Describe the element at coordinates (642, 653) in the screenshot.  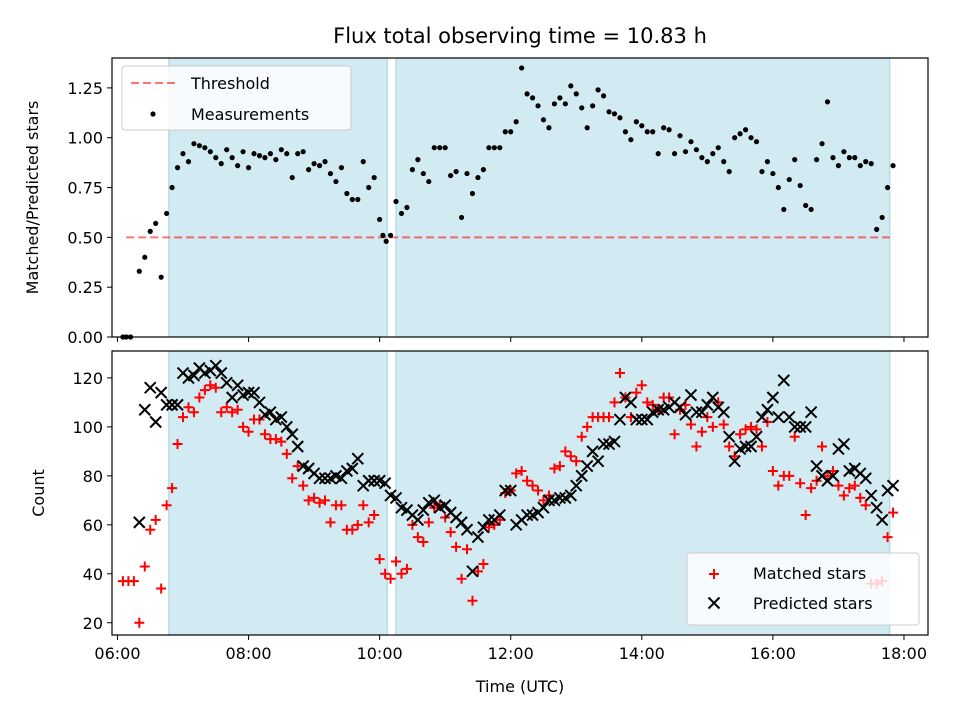
I see `x-tick-label: 14:00` at that location.